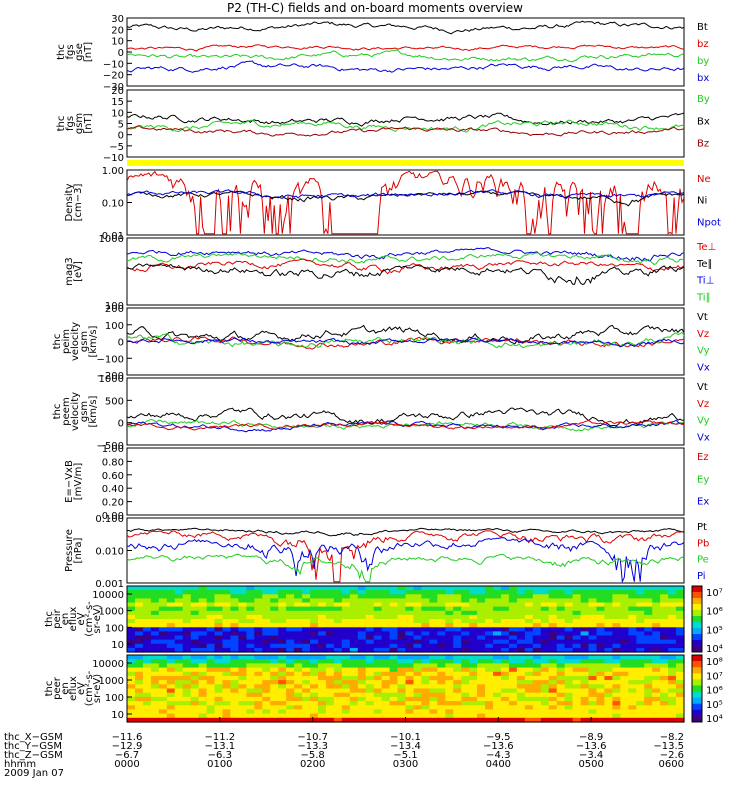 The width and height of the screenshot is (750, 800). What do you see at coordinates (97, 688) in the screenshot?
I see `y-axis-label: sr-eV)` at bounding box center [97, 688].